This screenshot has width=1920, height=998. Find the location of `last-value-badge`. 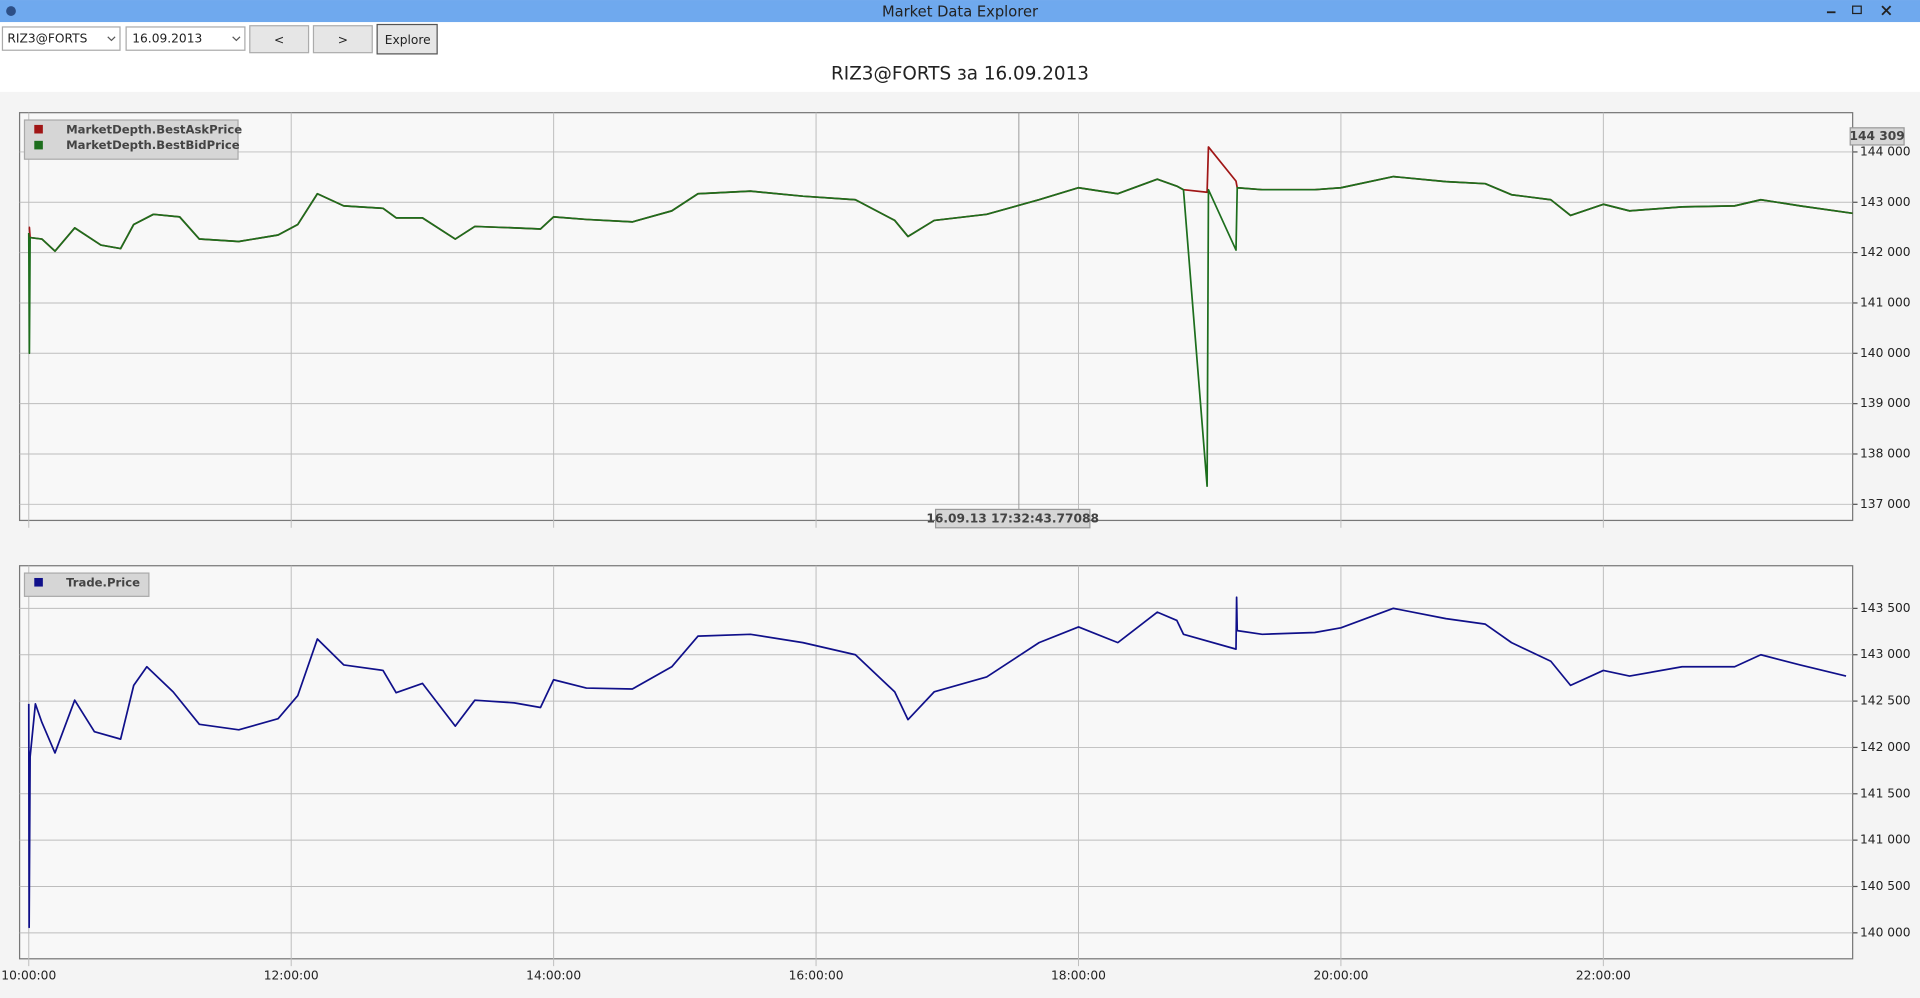

last-value-badge is located at coordinates (1877, 136).